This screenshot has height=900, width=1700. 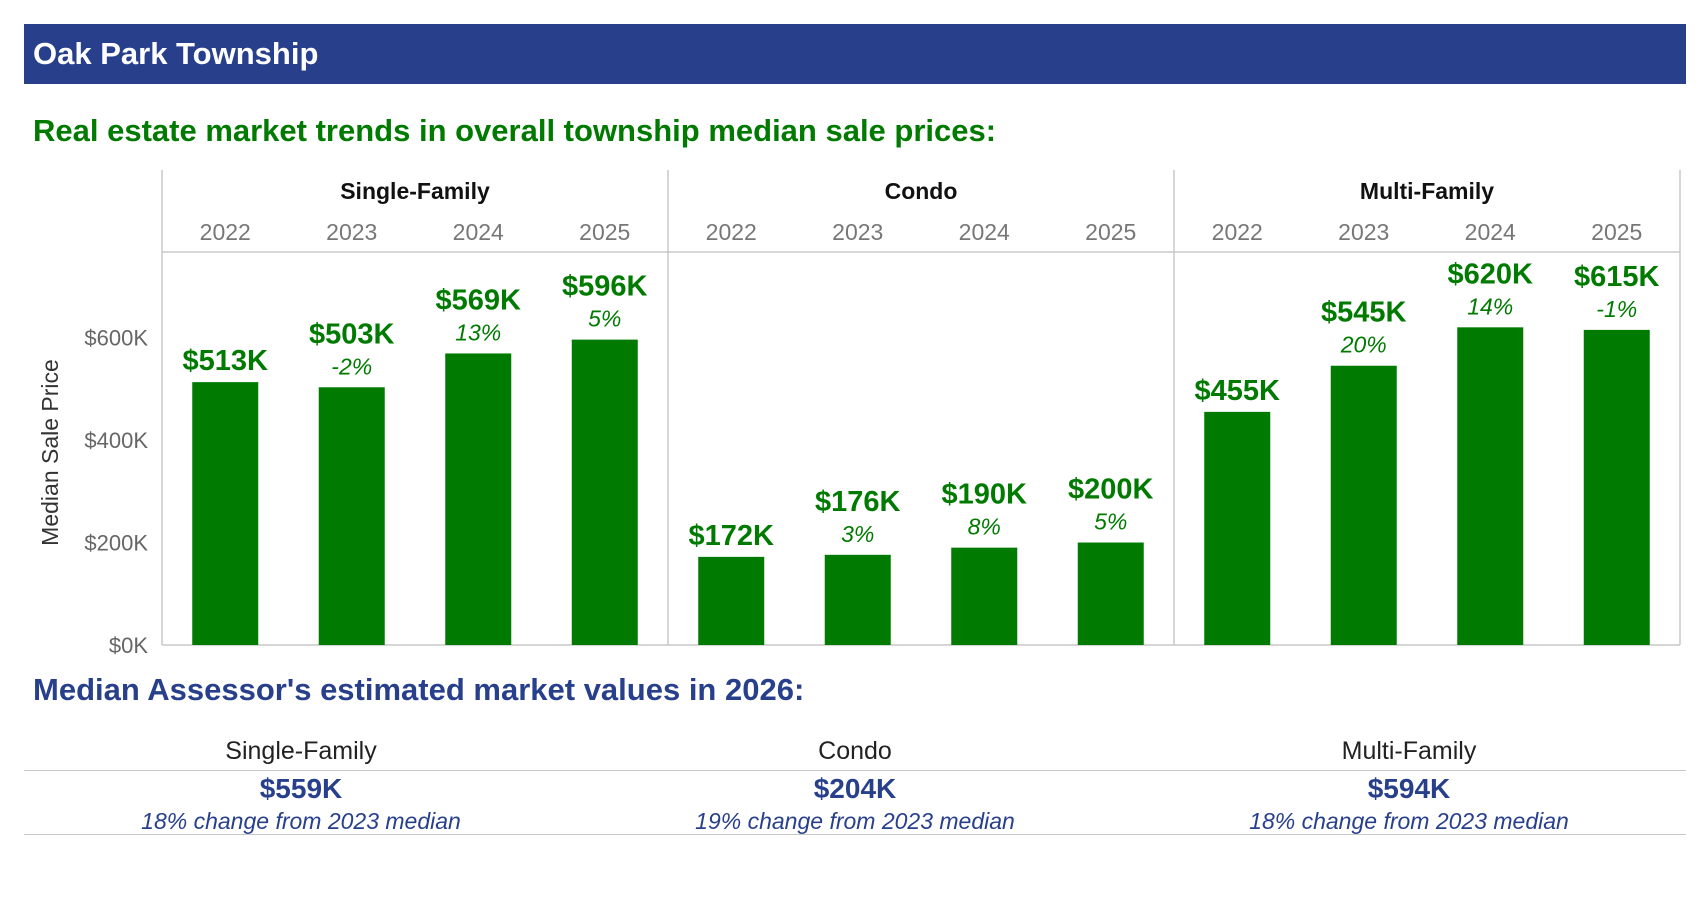 What do you see at coordinates (116, 440) in the screenshot?
I see `y-tick-label: $400K` at bounding box center [116, 440].